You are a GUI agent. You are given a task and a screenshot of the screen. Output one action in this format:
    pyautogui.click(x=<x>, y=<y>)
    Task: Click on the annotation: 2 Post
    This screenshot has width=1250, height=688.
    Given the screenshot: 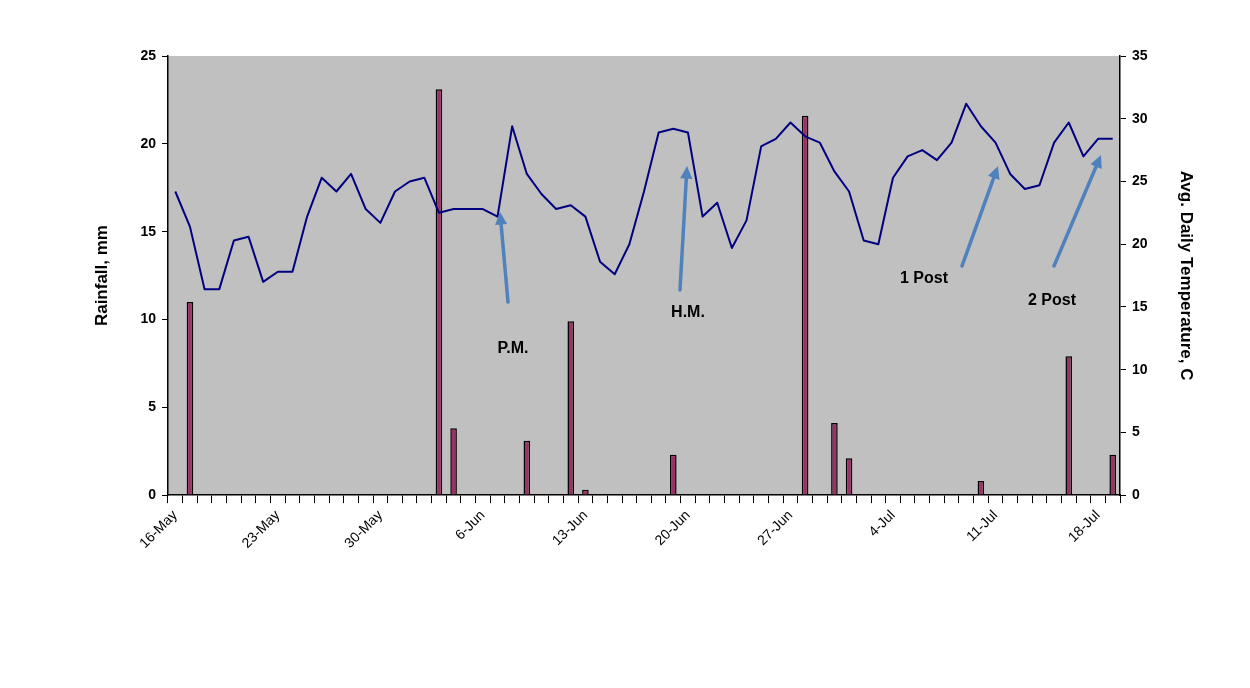 What is the action you would take?
    pyautogui.click(x=1052, y=300)
    